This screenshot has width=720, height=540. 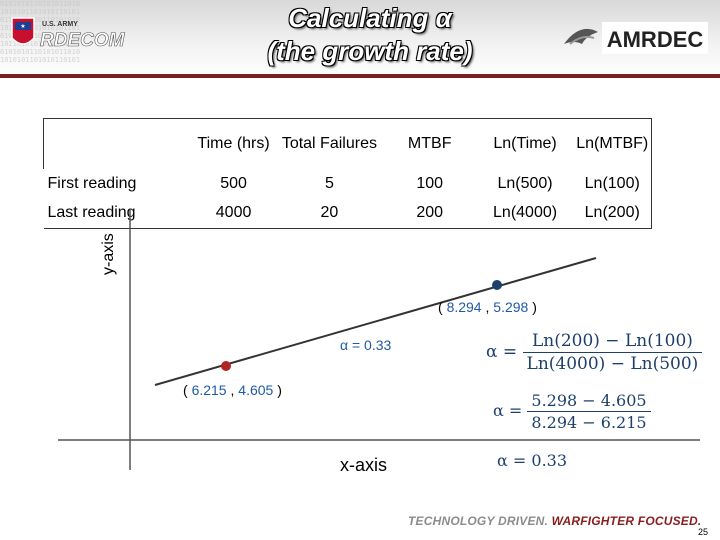 I want to click on svg-text: AMRDEC, so click(x=655, y=39).